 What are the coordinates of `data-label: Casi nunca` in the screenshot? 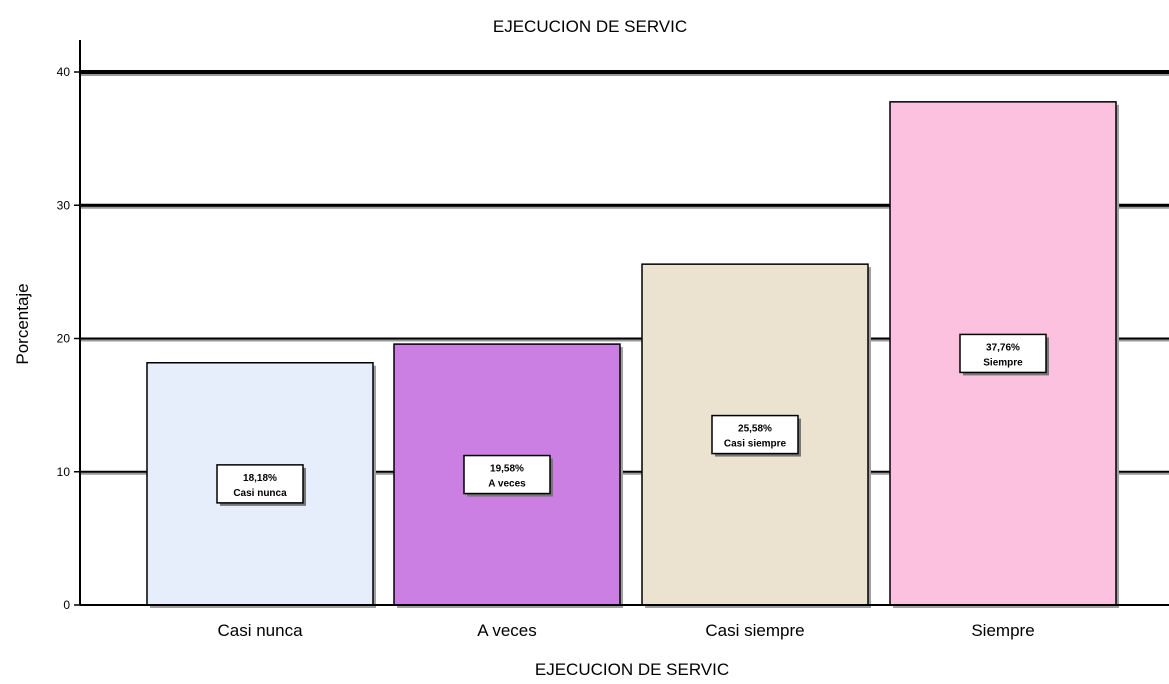 It's located at (260, 493).